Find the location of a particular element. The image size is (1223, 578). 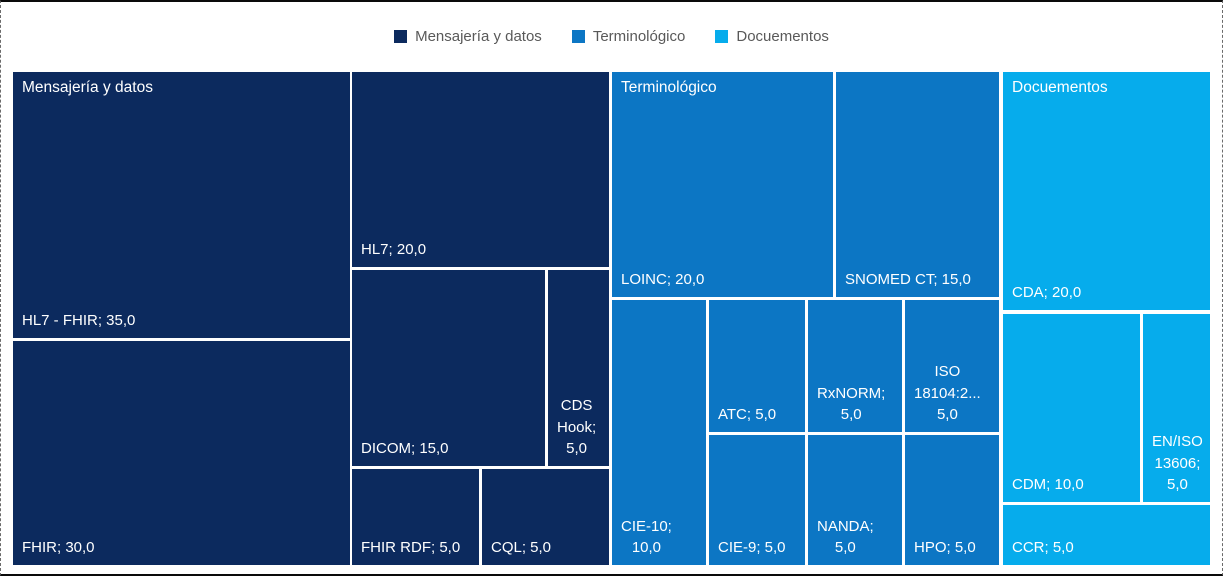

treemap-tile-loinc: Terminológico LOINC; 20,0 is located at coordinates (722, 184).